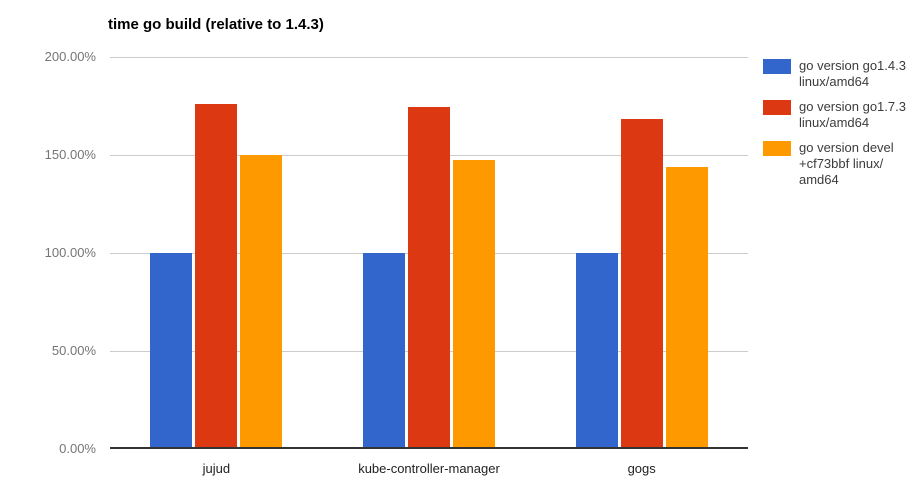 The image size is (923, 481). I want to click on bar-jujud-go-version-devel-+cf73bbf-linux/amd64, so click(261, 302).